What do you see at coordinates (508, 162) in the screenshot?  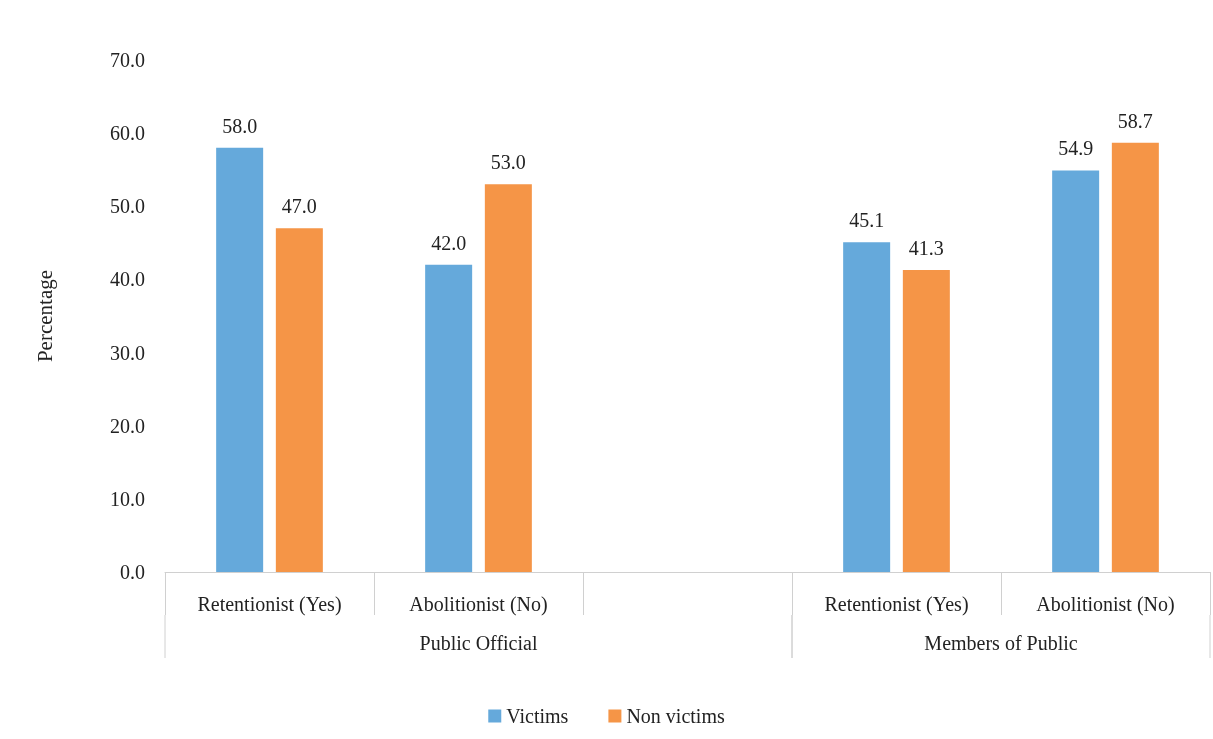 I see `data-label: 53.0` at bounding box center [508, 162].